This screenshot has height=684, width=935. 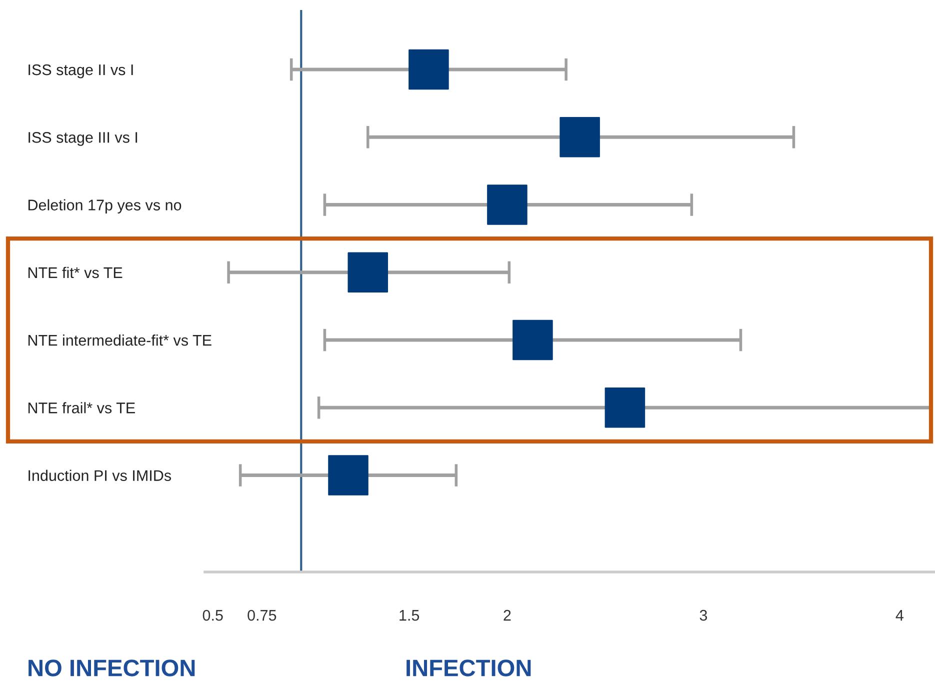 I want to click on y-tick-label: Deletion 17p yes vs no, so click(x=105, y=206).